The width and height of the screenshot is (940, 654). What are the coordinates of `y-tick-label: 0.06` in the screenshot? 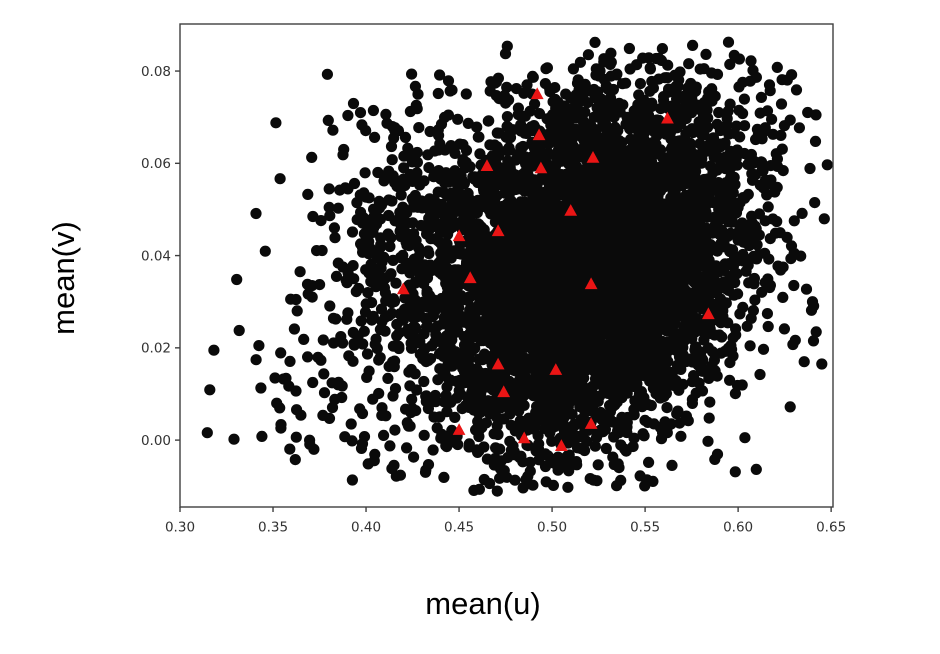 It's located at (156, 164).